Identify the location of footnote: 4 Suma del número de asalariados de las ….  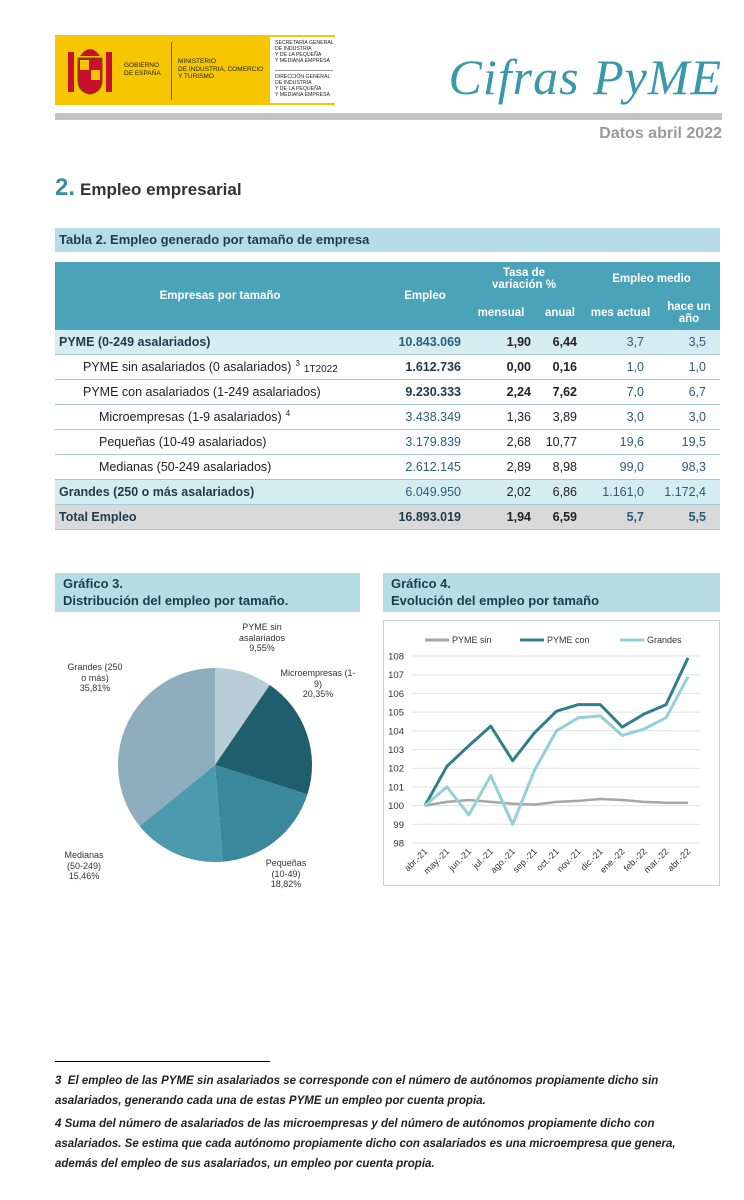
(387, 1144).